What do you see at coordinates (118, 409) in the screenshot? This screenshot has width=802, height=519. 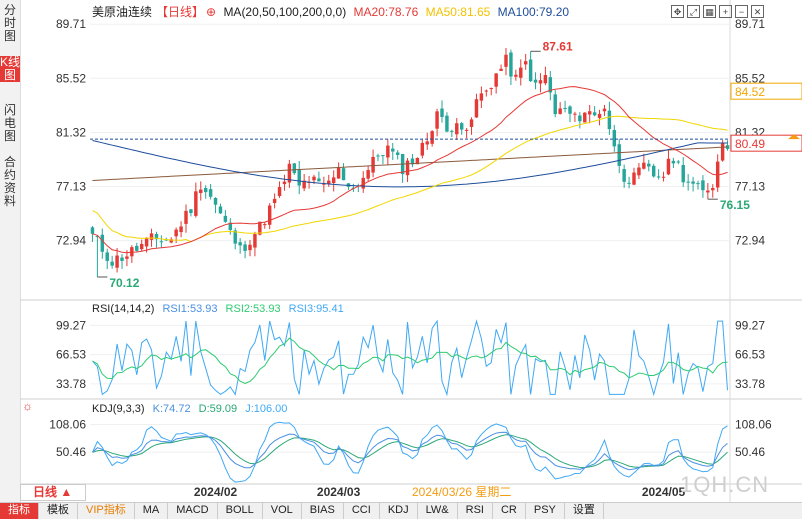 I see `kdj-name: KDJ(9,3,3)` at bounding box center [118, 409].